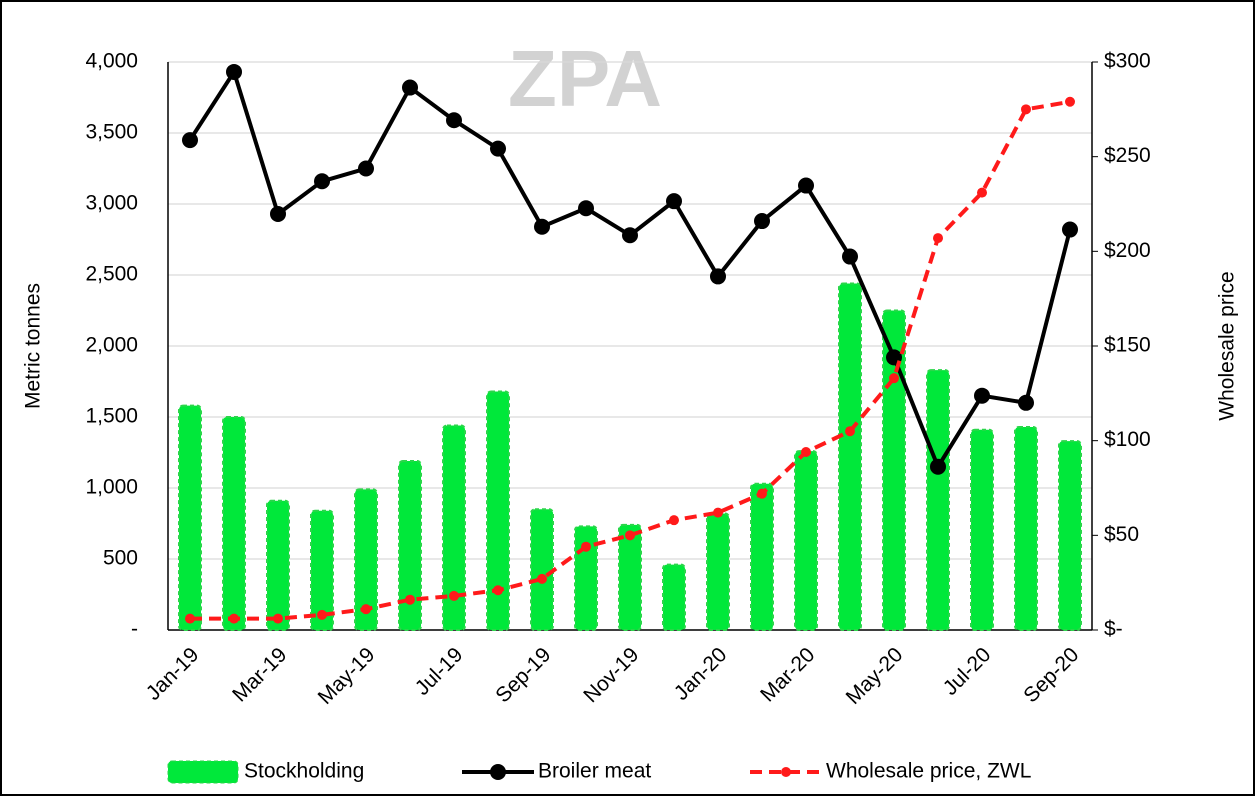 The image size is (1255, 796). I want to click on y2-tick-label: $-, so click(1113, 629).